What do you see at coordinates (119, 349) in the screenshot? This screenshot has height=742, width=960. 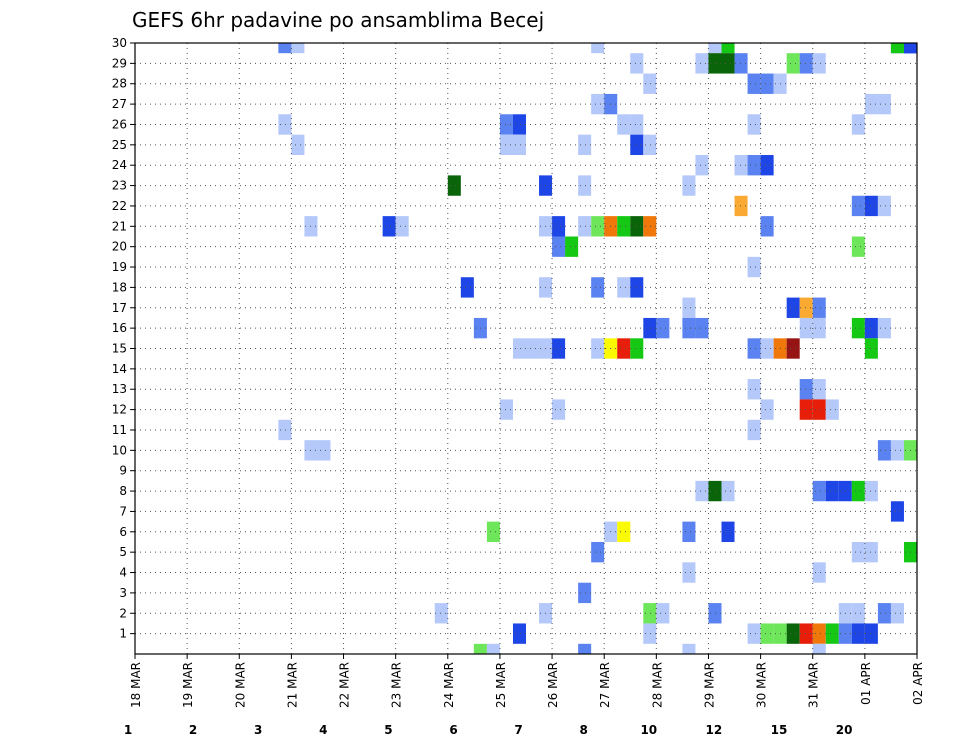 I see `y-tick-label: 15` at bounding box center [119, 349].